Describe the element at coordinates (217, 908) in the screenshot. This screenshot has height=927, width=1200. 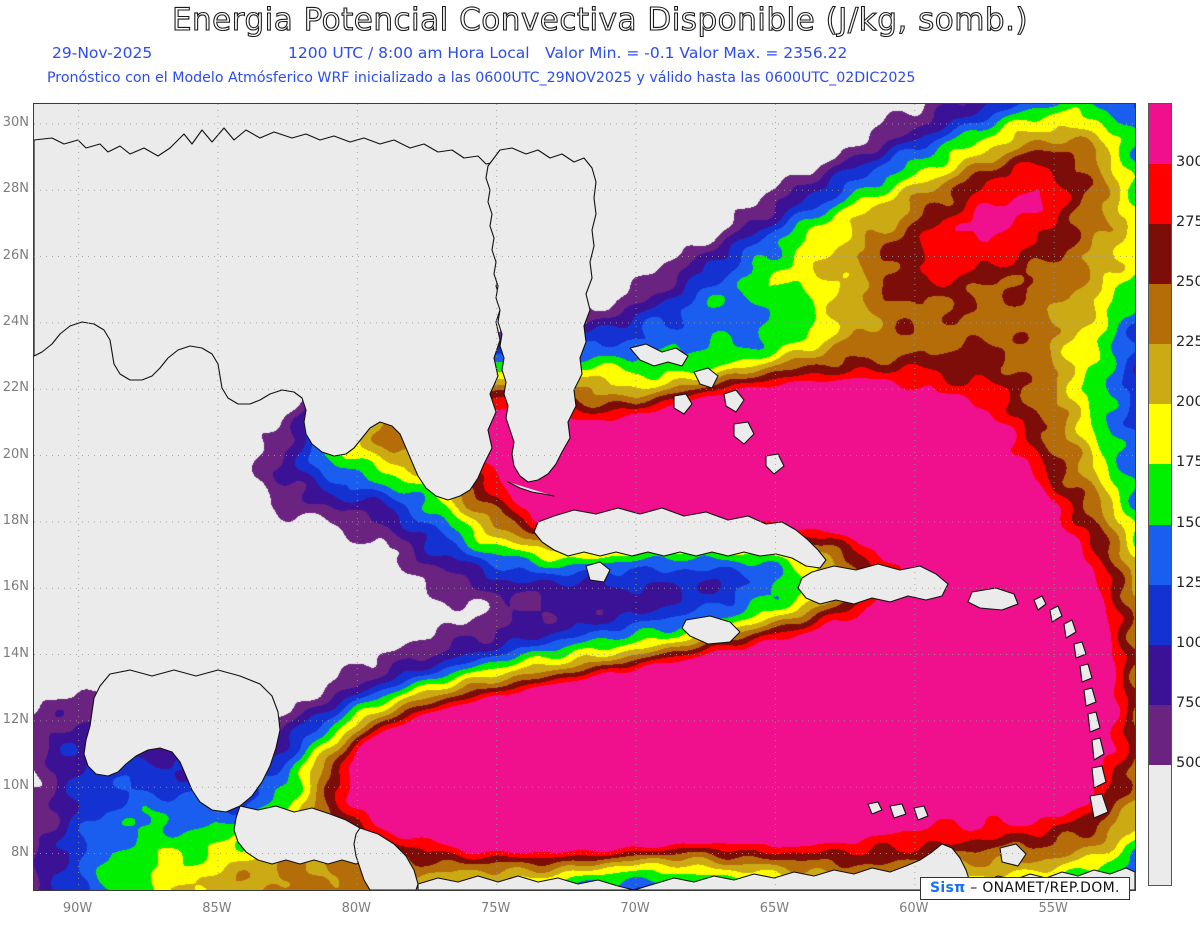
I see `lon-tick-85W: 85W` at that location.